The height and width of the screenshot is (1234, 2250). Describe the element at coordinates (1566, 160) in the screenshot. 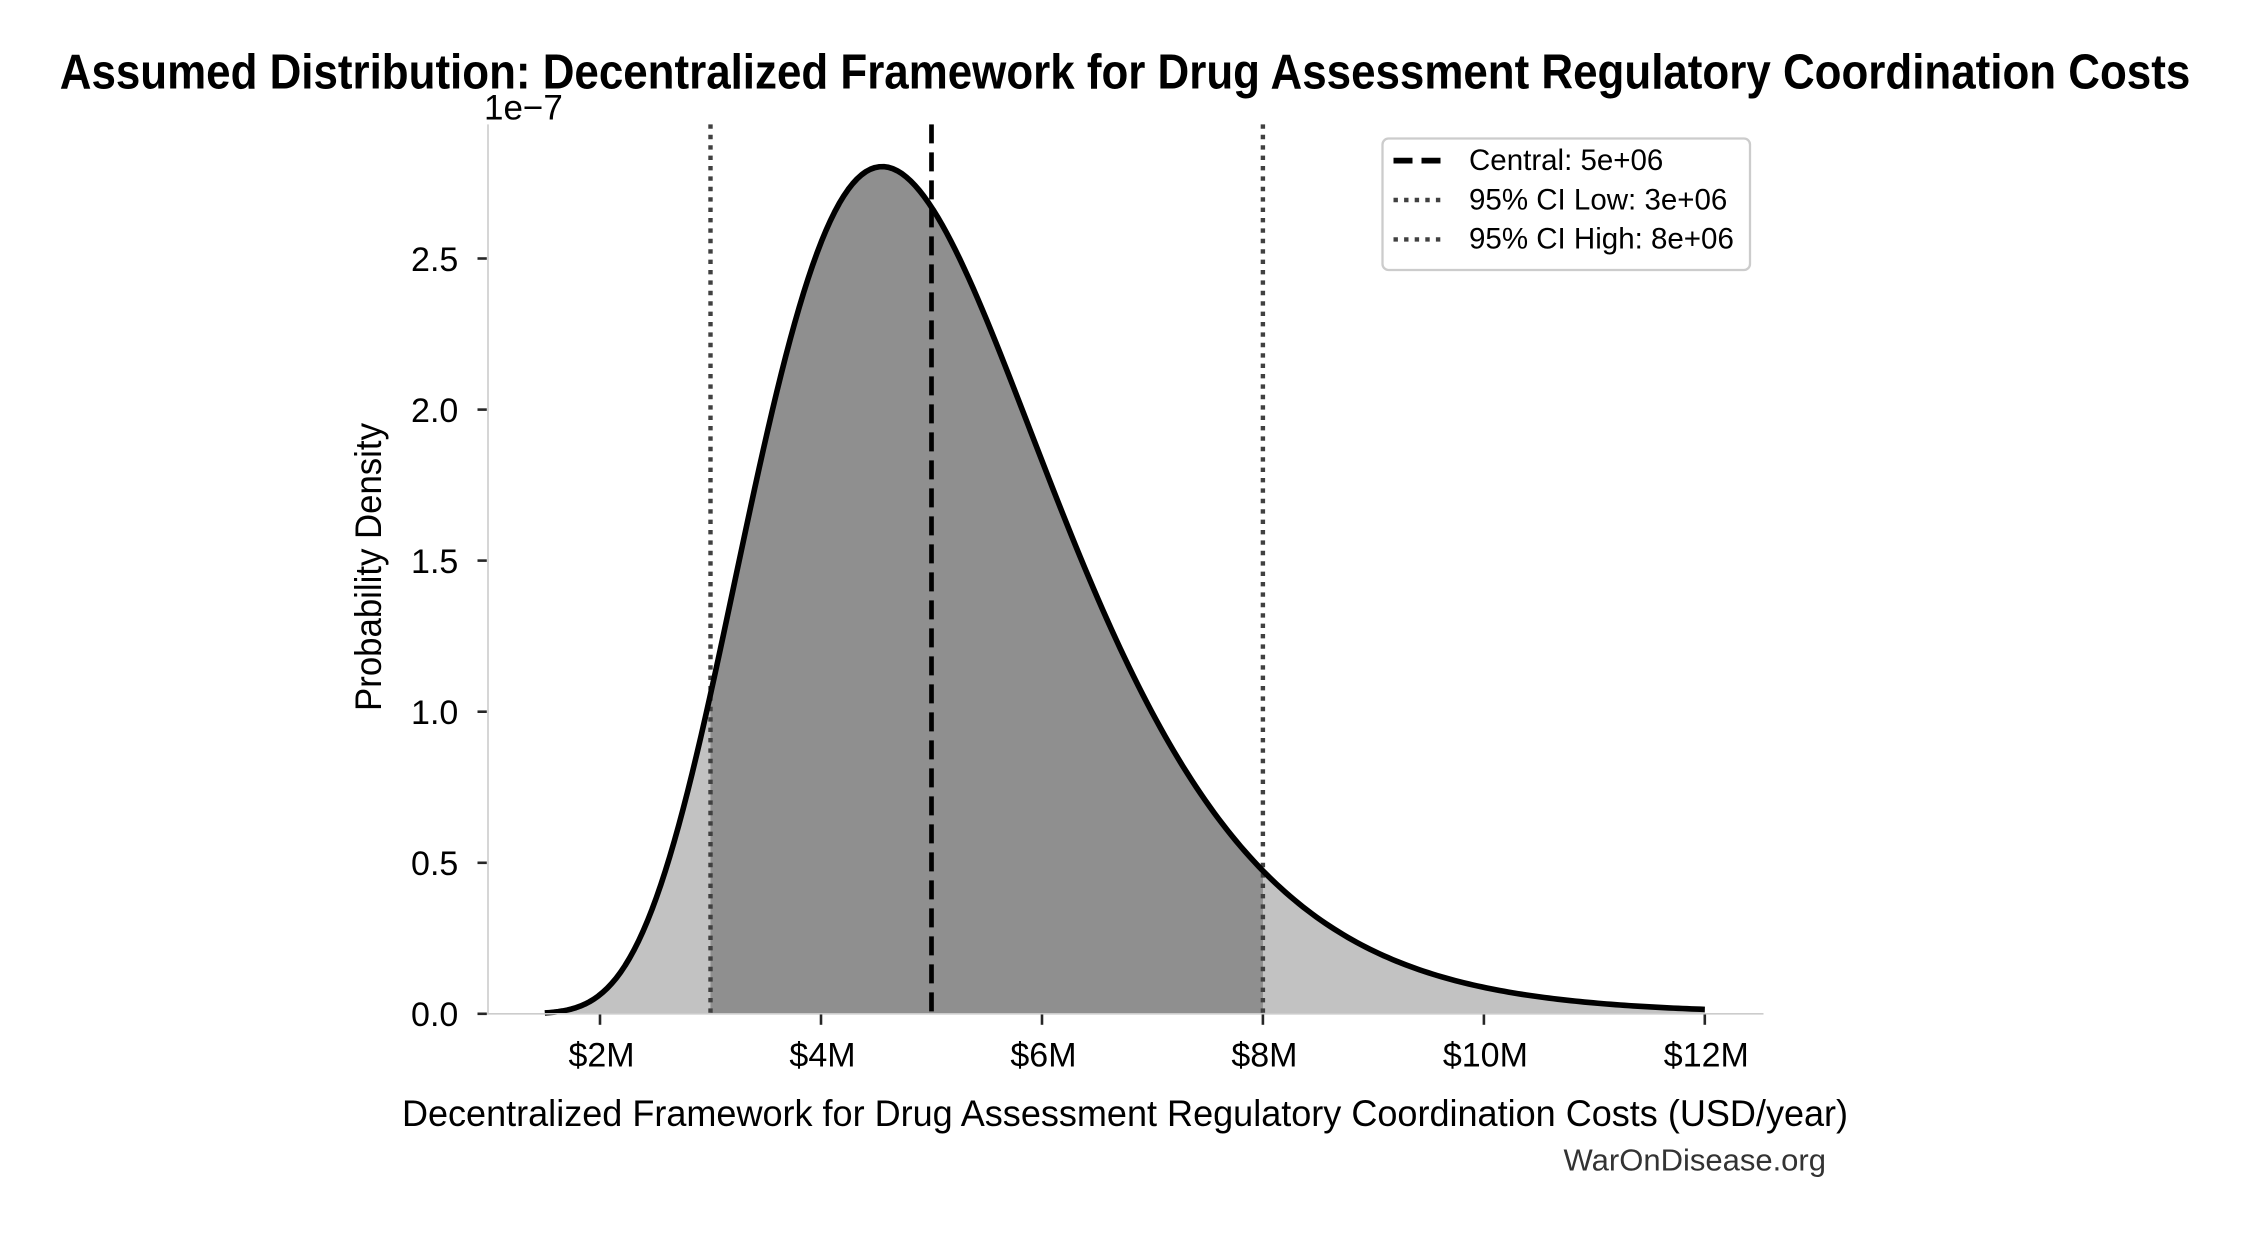

I see `svg-text: Central: 5e+06` at that location.